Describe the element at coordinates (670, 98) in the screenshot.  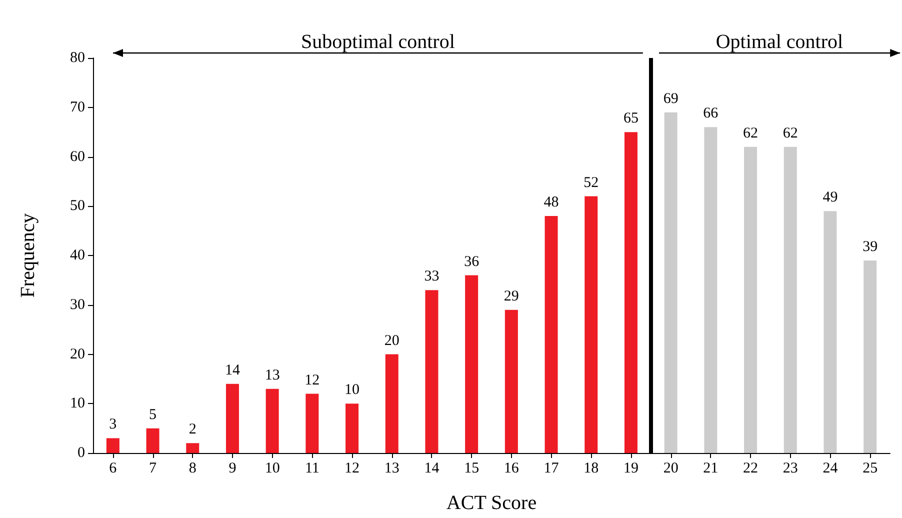
I see `data-label: 69` at that location.